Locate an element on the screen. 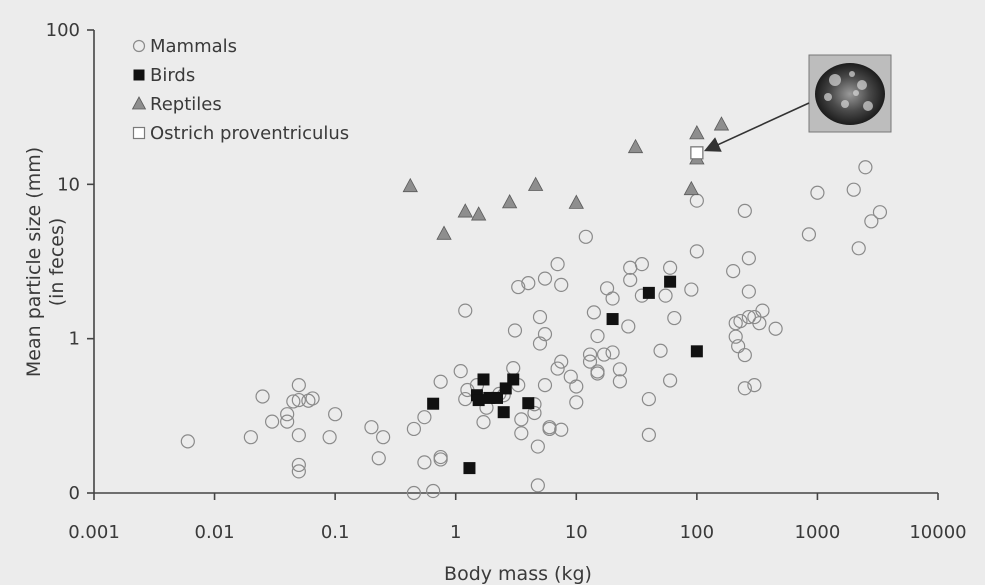 This screenshot has width=985, height=585. x-tick-label: 0.001 is located at coordinates (94, 532).